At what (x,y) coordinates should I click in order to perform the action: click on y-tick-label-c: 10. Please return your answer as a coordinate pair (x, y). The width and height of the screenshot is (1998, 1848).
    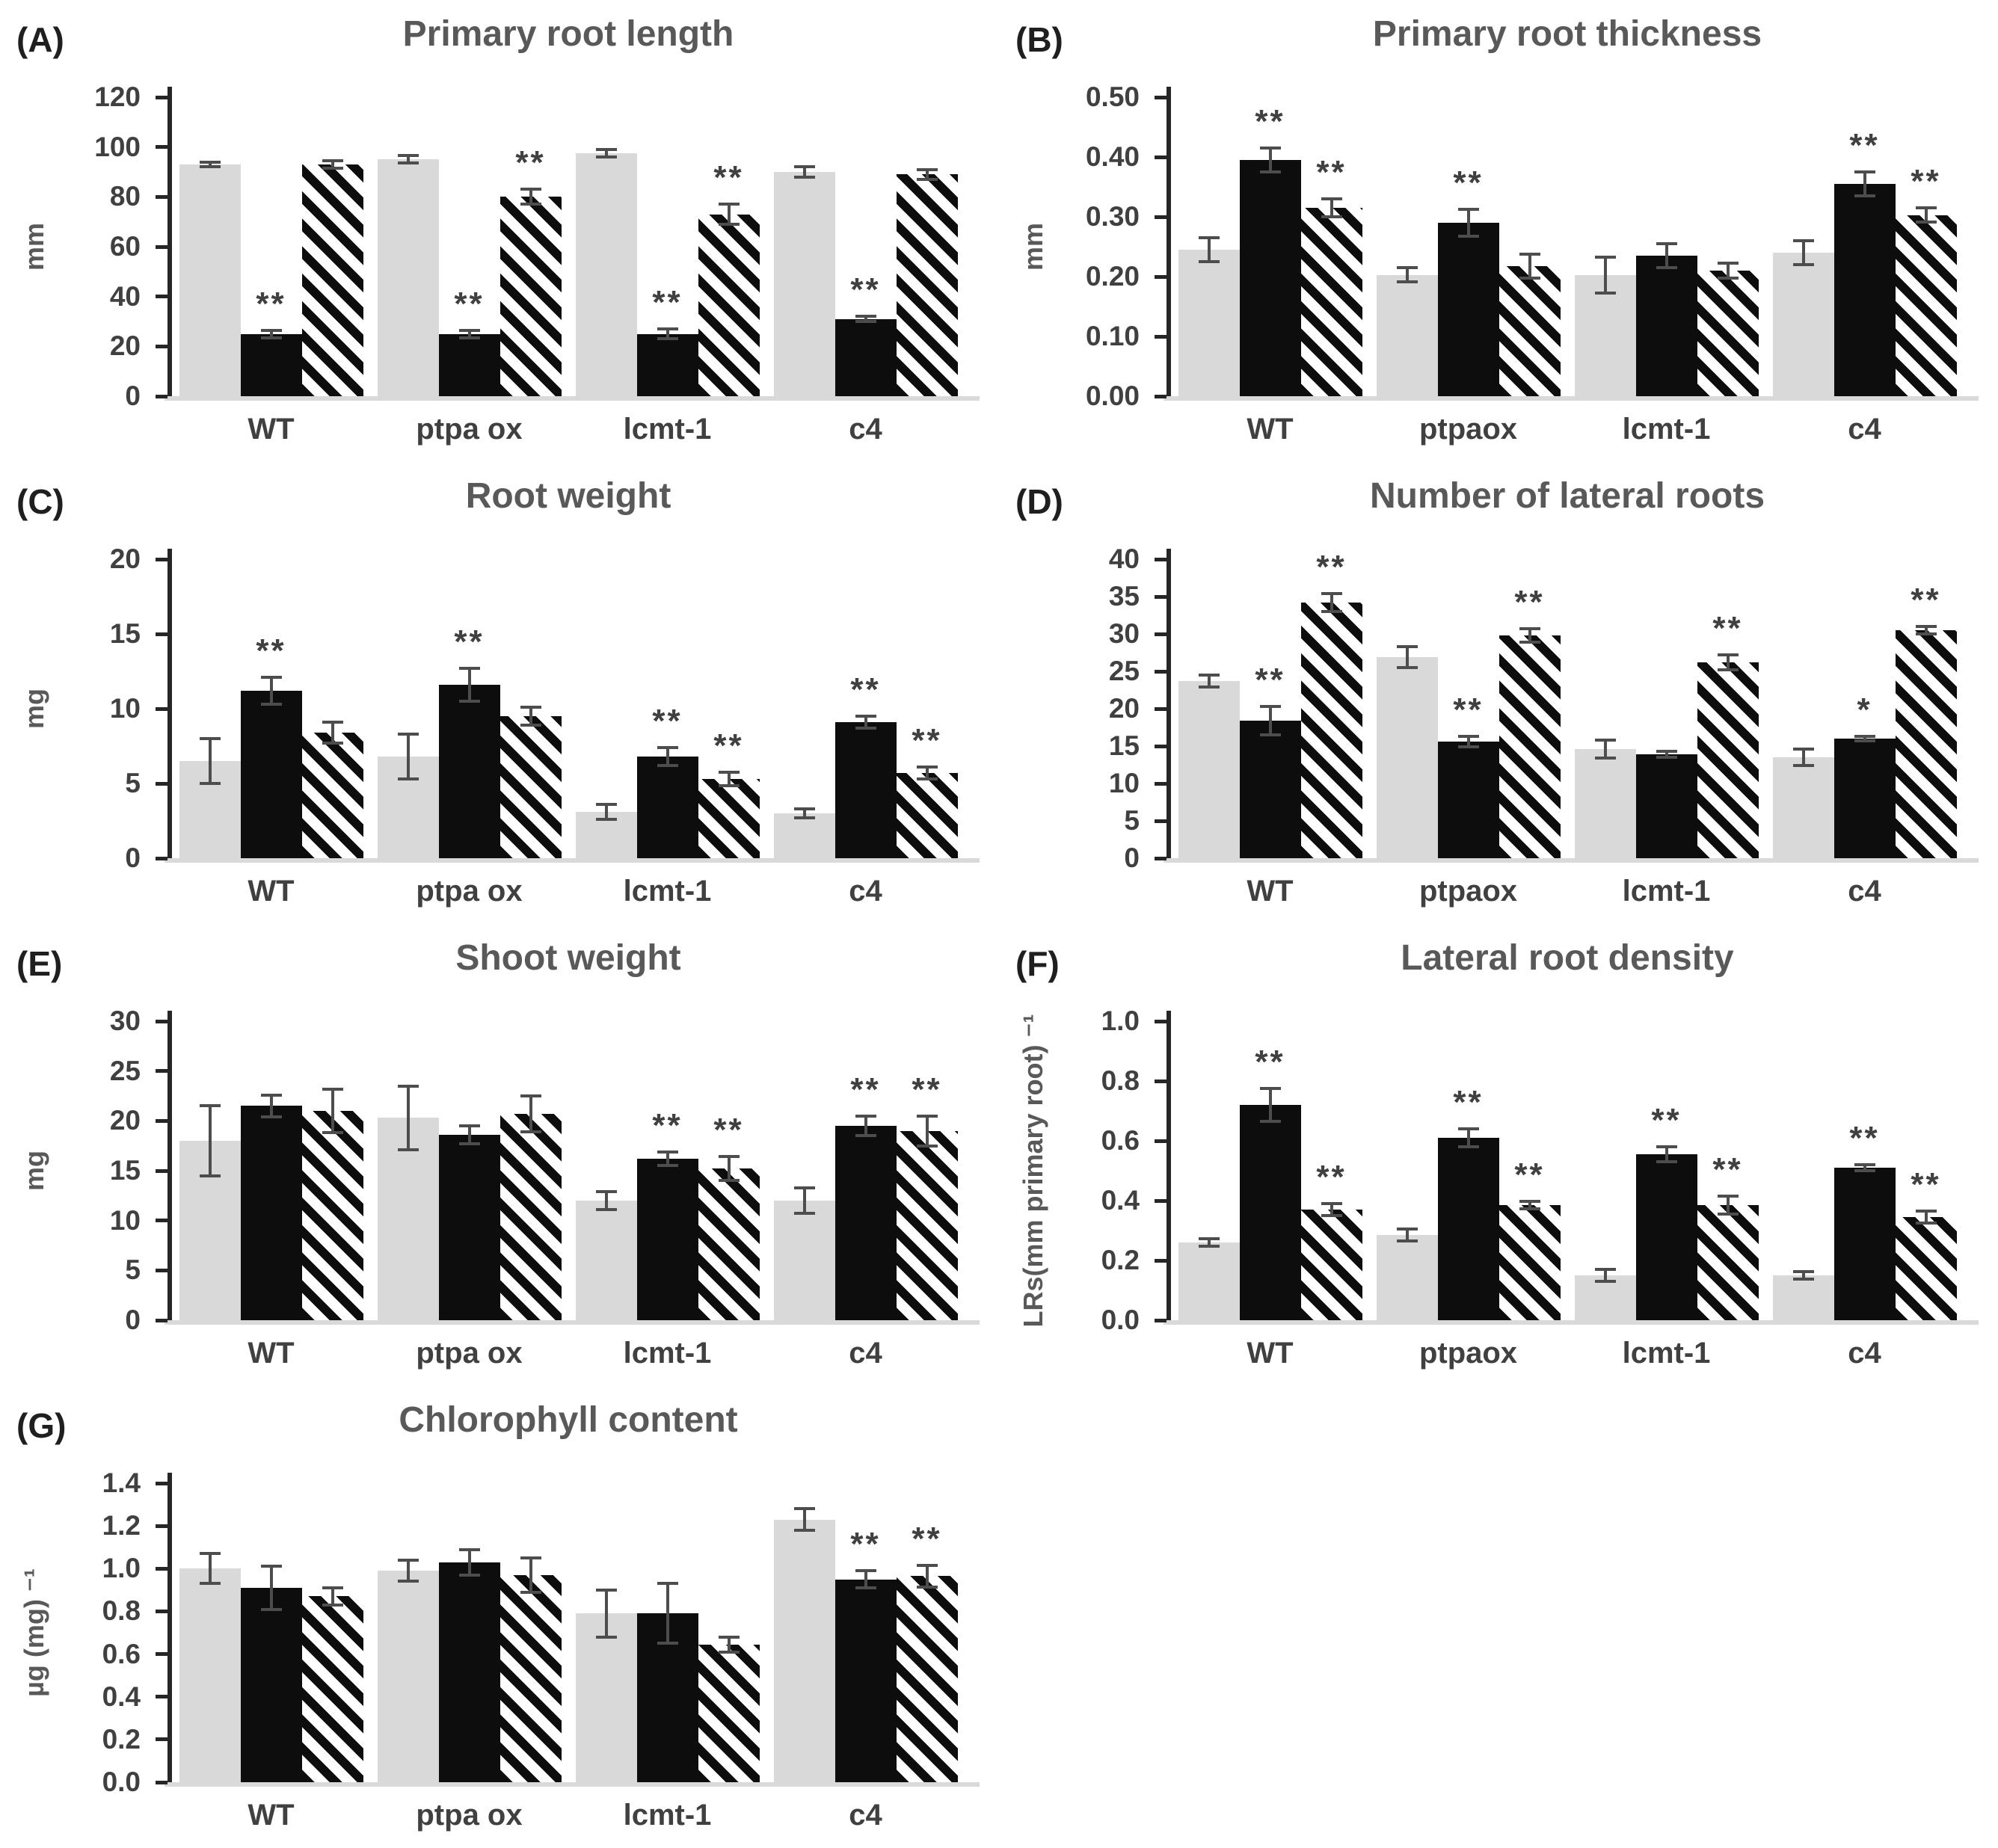
    Looking at the image, I should click on (125, 708).